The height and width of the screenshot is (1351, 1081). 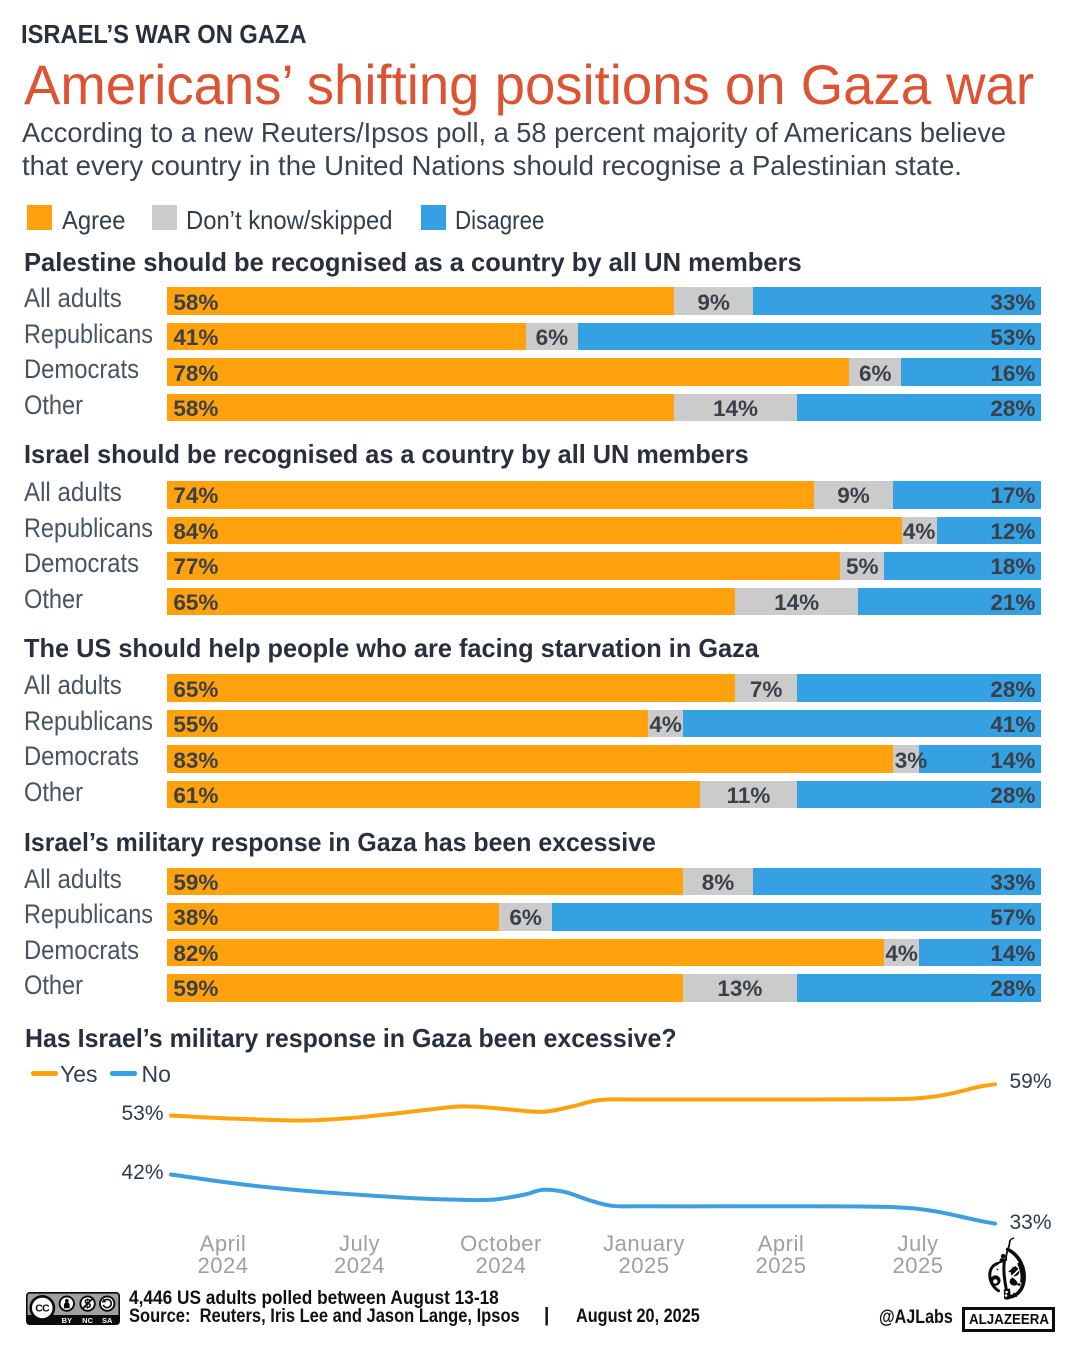 I want to click on svg-text: CC, so click(x=42, y=1309).